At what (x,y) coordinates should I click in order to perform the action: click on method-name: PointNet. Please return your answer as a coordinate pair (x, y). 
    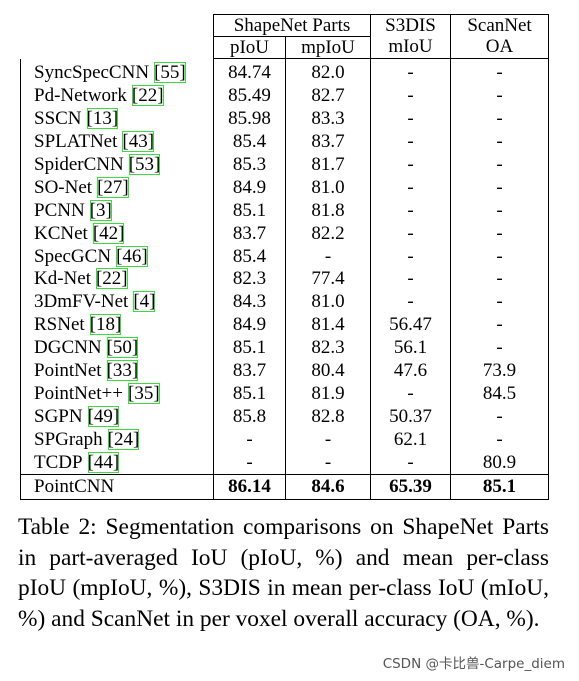
    Looking at the image, I should click on (68, 371).